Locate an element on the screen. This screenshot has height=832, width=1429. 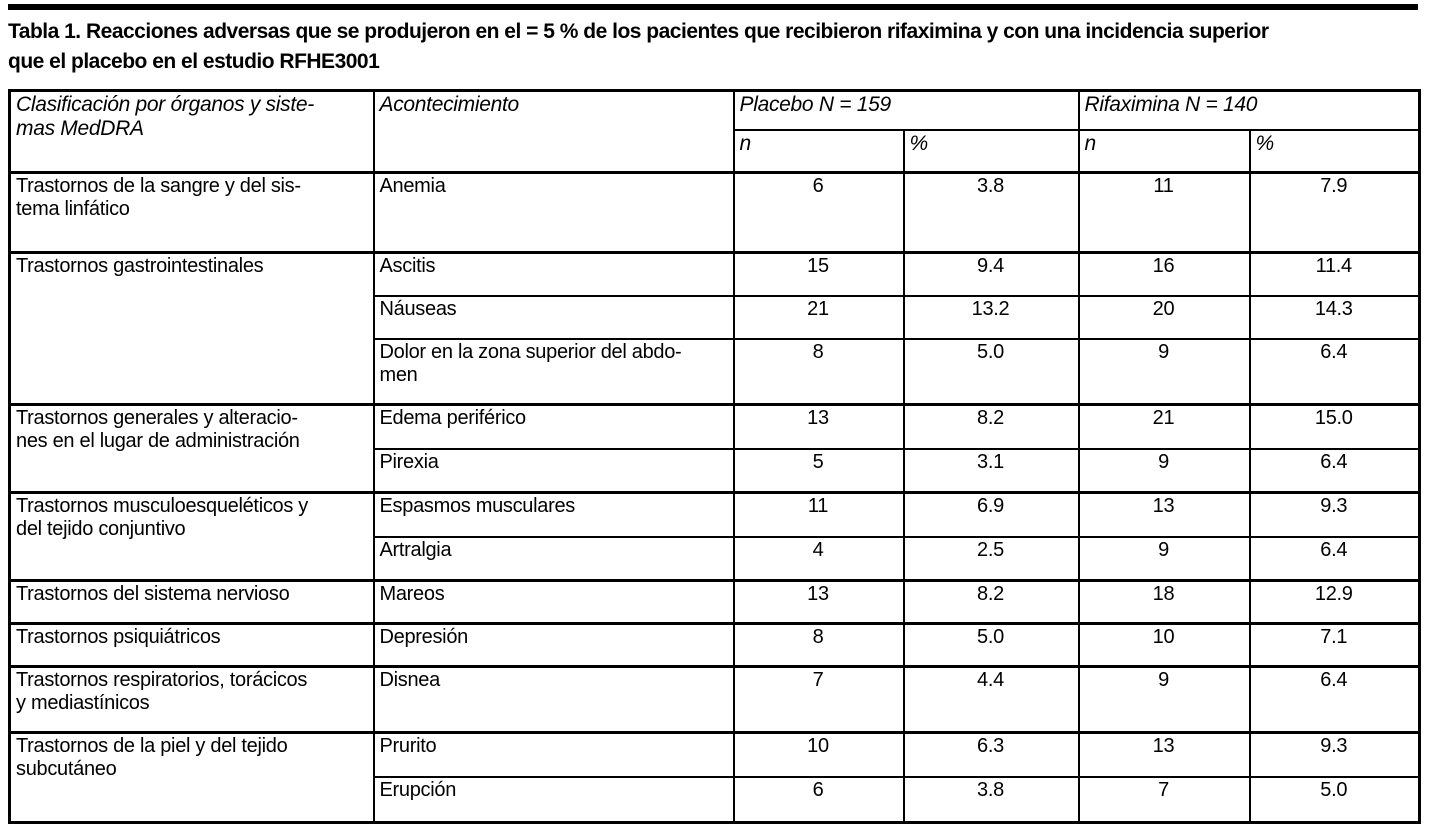
subcol-header-placebo-n: n is located at coordinates (818, 151).